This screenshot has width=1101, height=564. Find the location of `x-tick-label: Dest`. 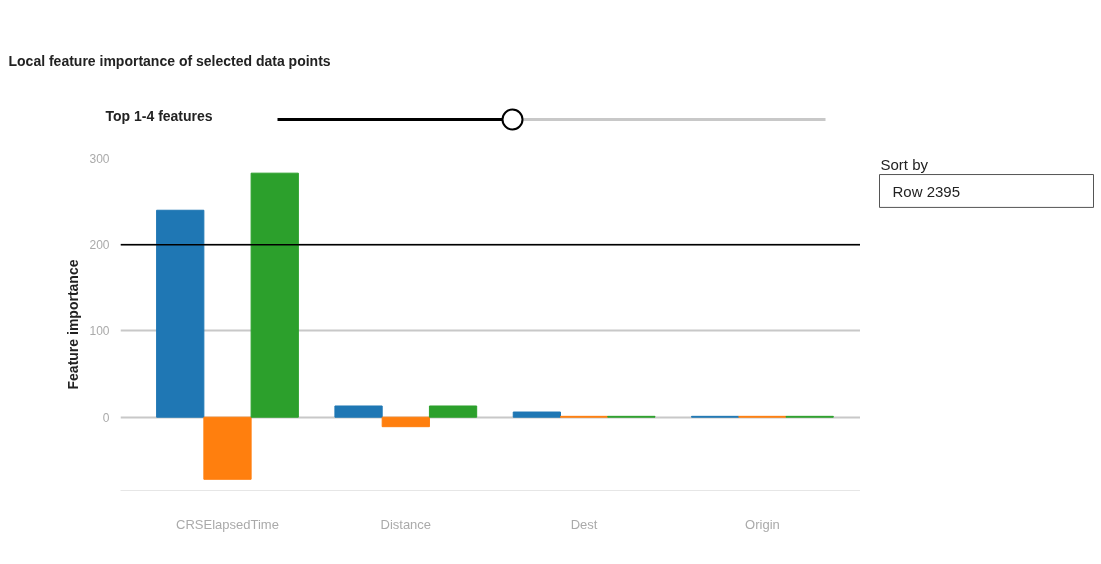

x-tick-label: Dest is located at coordinates (584, 524).